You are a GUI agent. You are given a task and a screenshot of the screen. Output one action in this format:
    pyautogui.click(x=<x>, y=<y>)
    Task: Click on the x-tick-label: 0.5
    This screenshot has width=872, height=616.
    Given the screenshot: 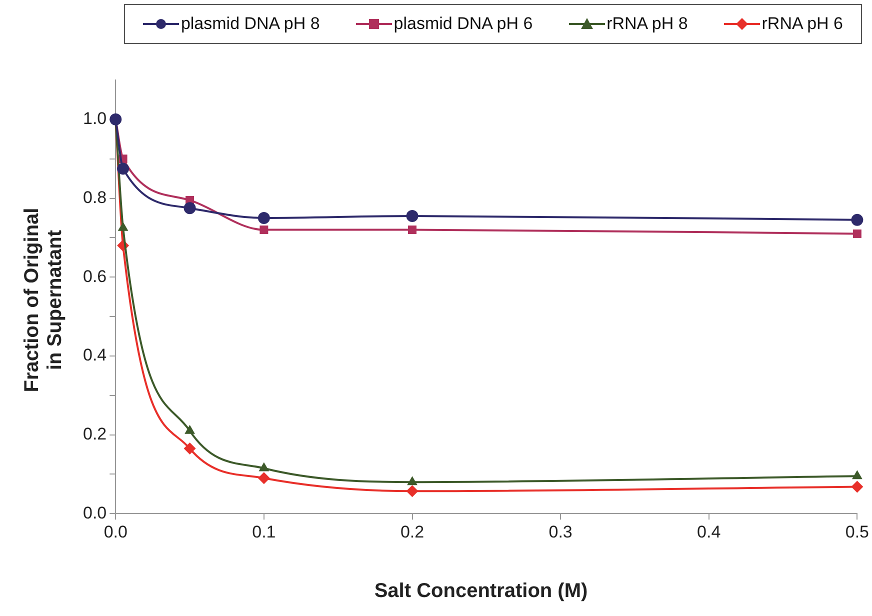 What is the action you would take?
    pyautogui.click(x=857, y=532)
    